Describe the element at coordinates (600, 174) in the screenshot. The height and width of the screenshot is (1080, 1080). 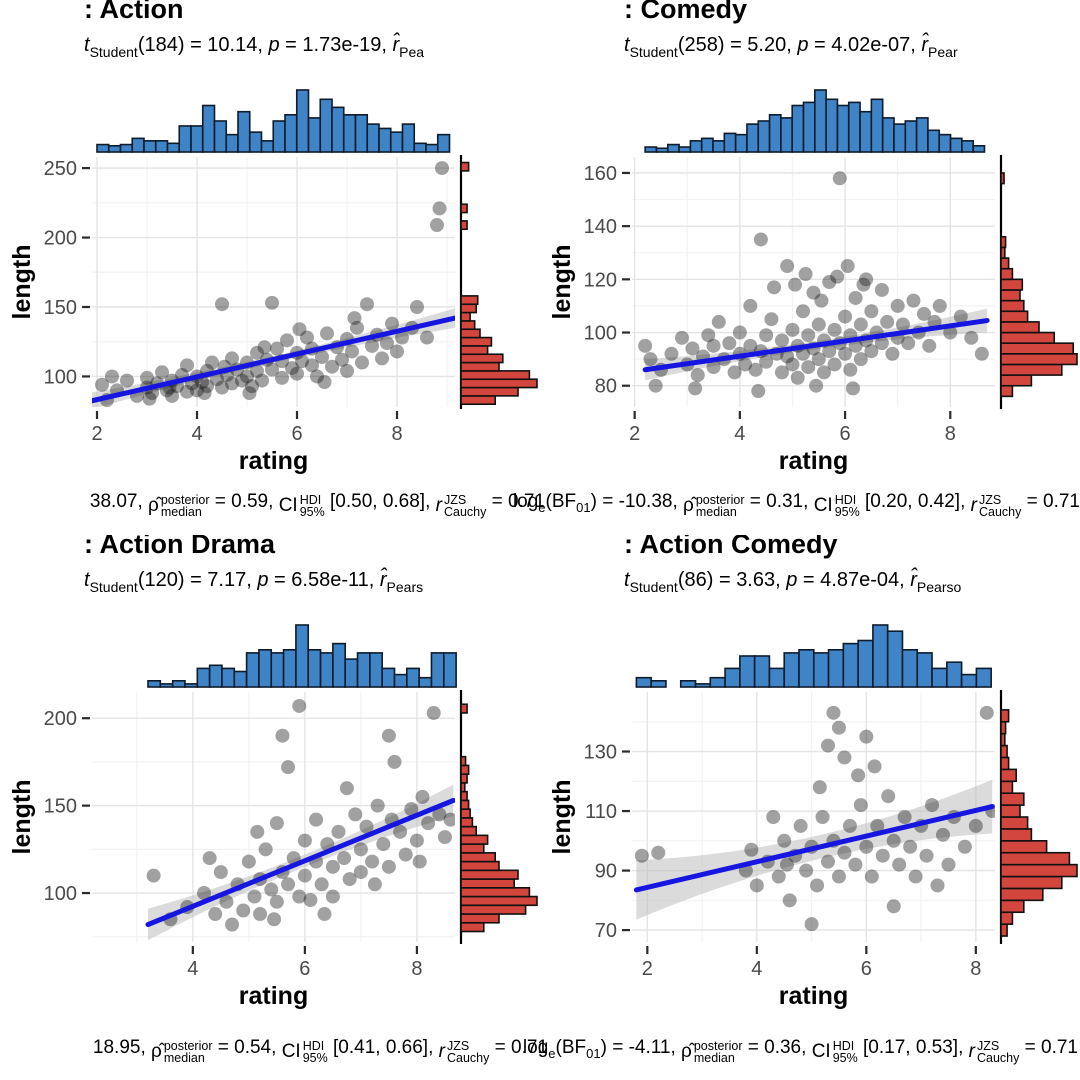
I see `svg-text: 160` at that location.